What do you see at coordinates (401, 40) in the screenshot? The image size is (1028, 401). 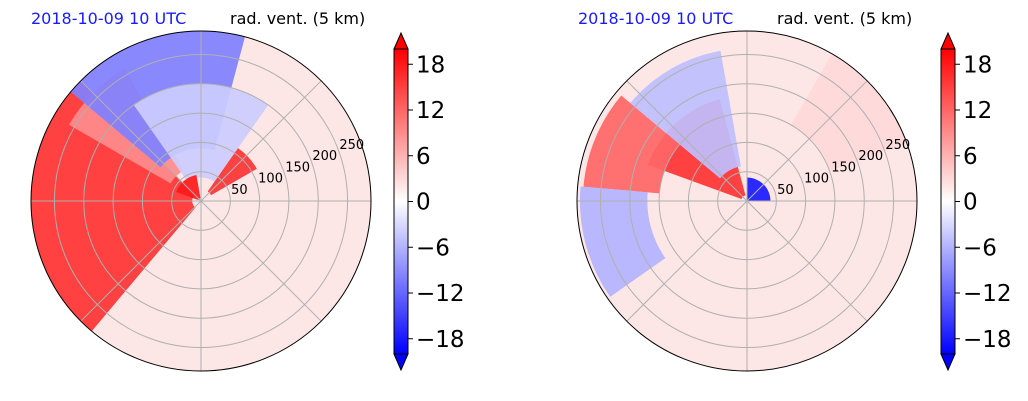 I see `left-colorbar-extend-max` at bounding box center [401, 40].